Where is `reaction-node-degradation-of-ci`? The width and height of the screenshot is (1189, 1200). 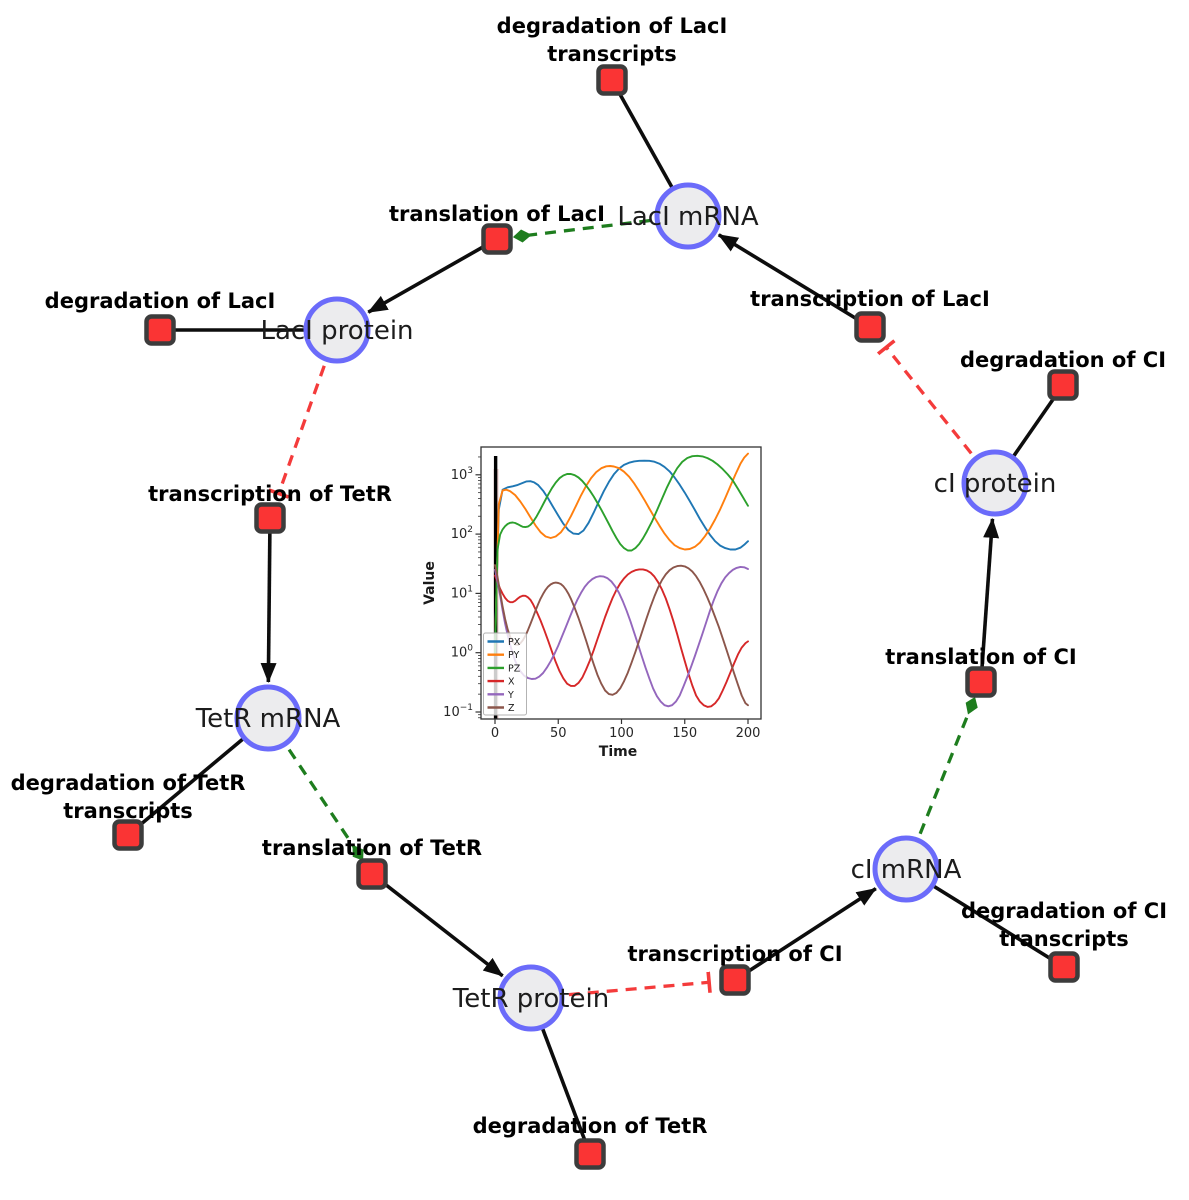
reaction-node-degradation-of-ci is located at coordinates (1063, 385).